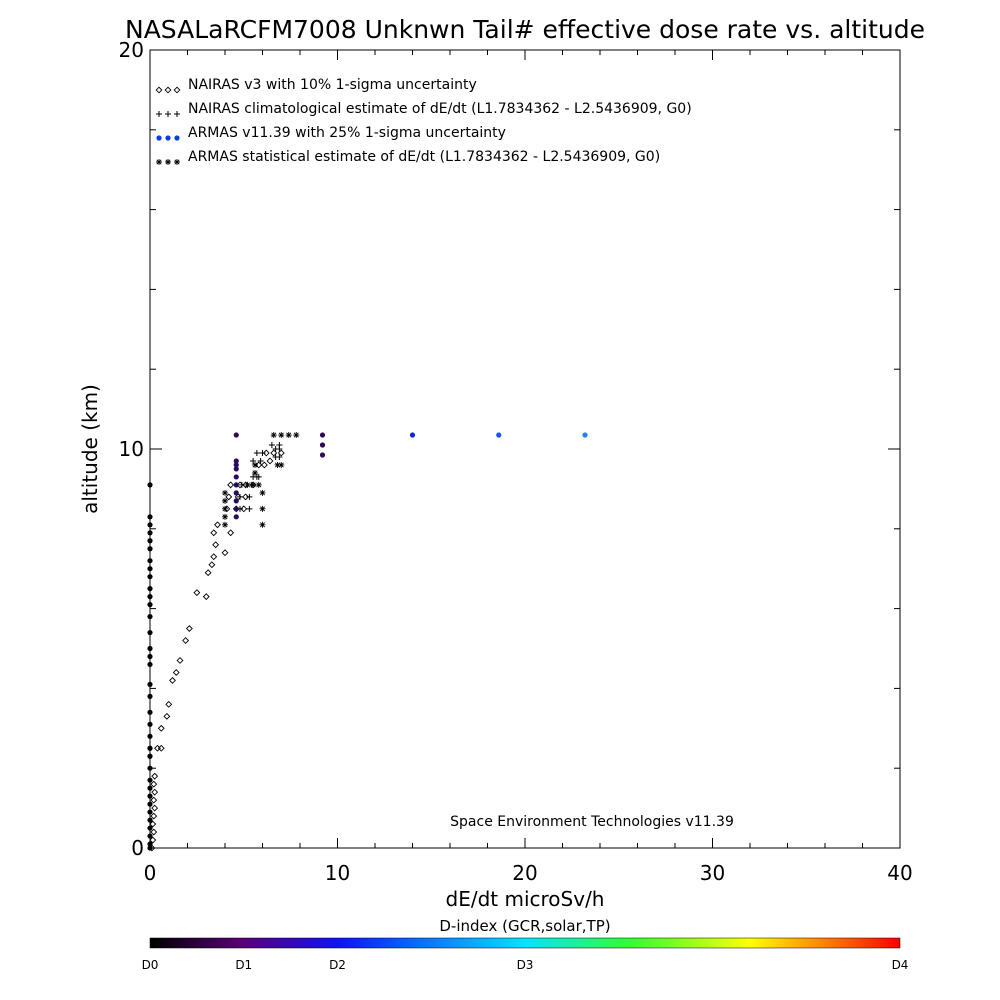 The width and height of the screenshot is (1000, 1000). I want to click on colorbar-labels: D0 D1 D2 D3 D4, so click(525, 965).